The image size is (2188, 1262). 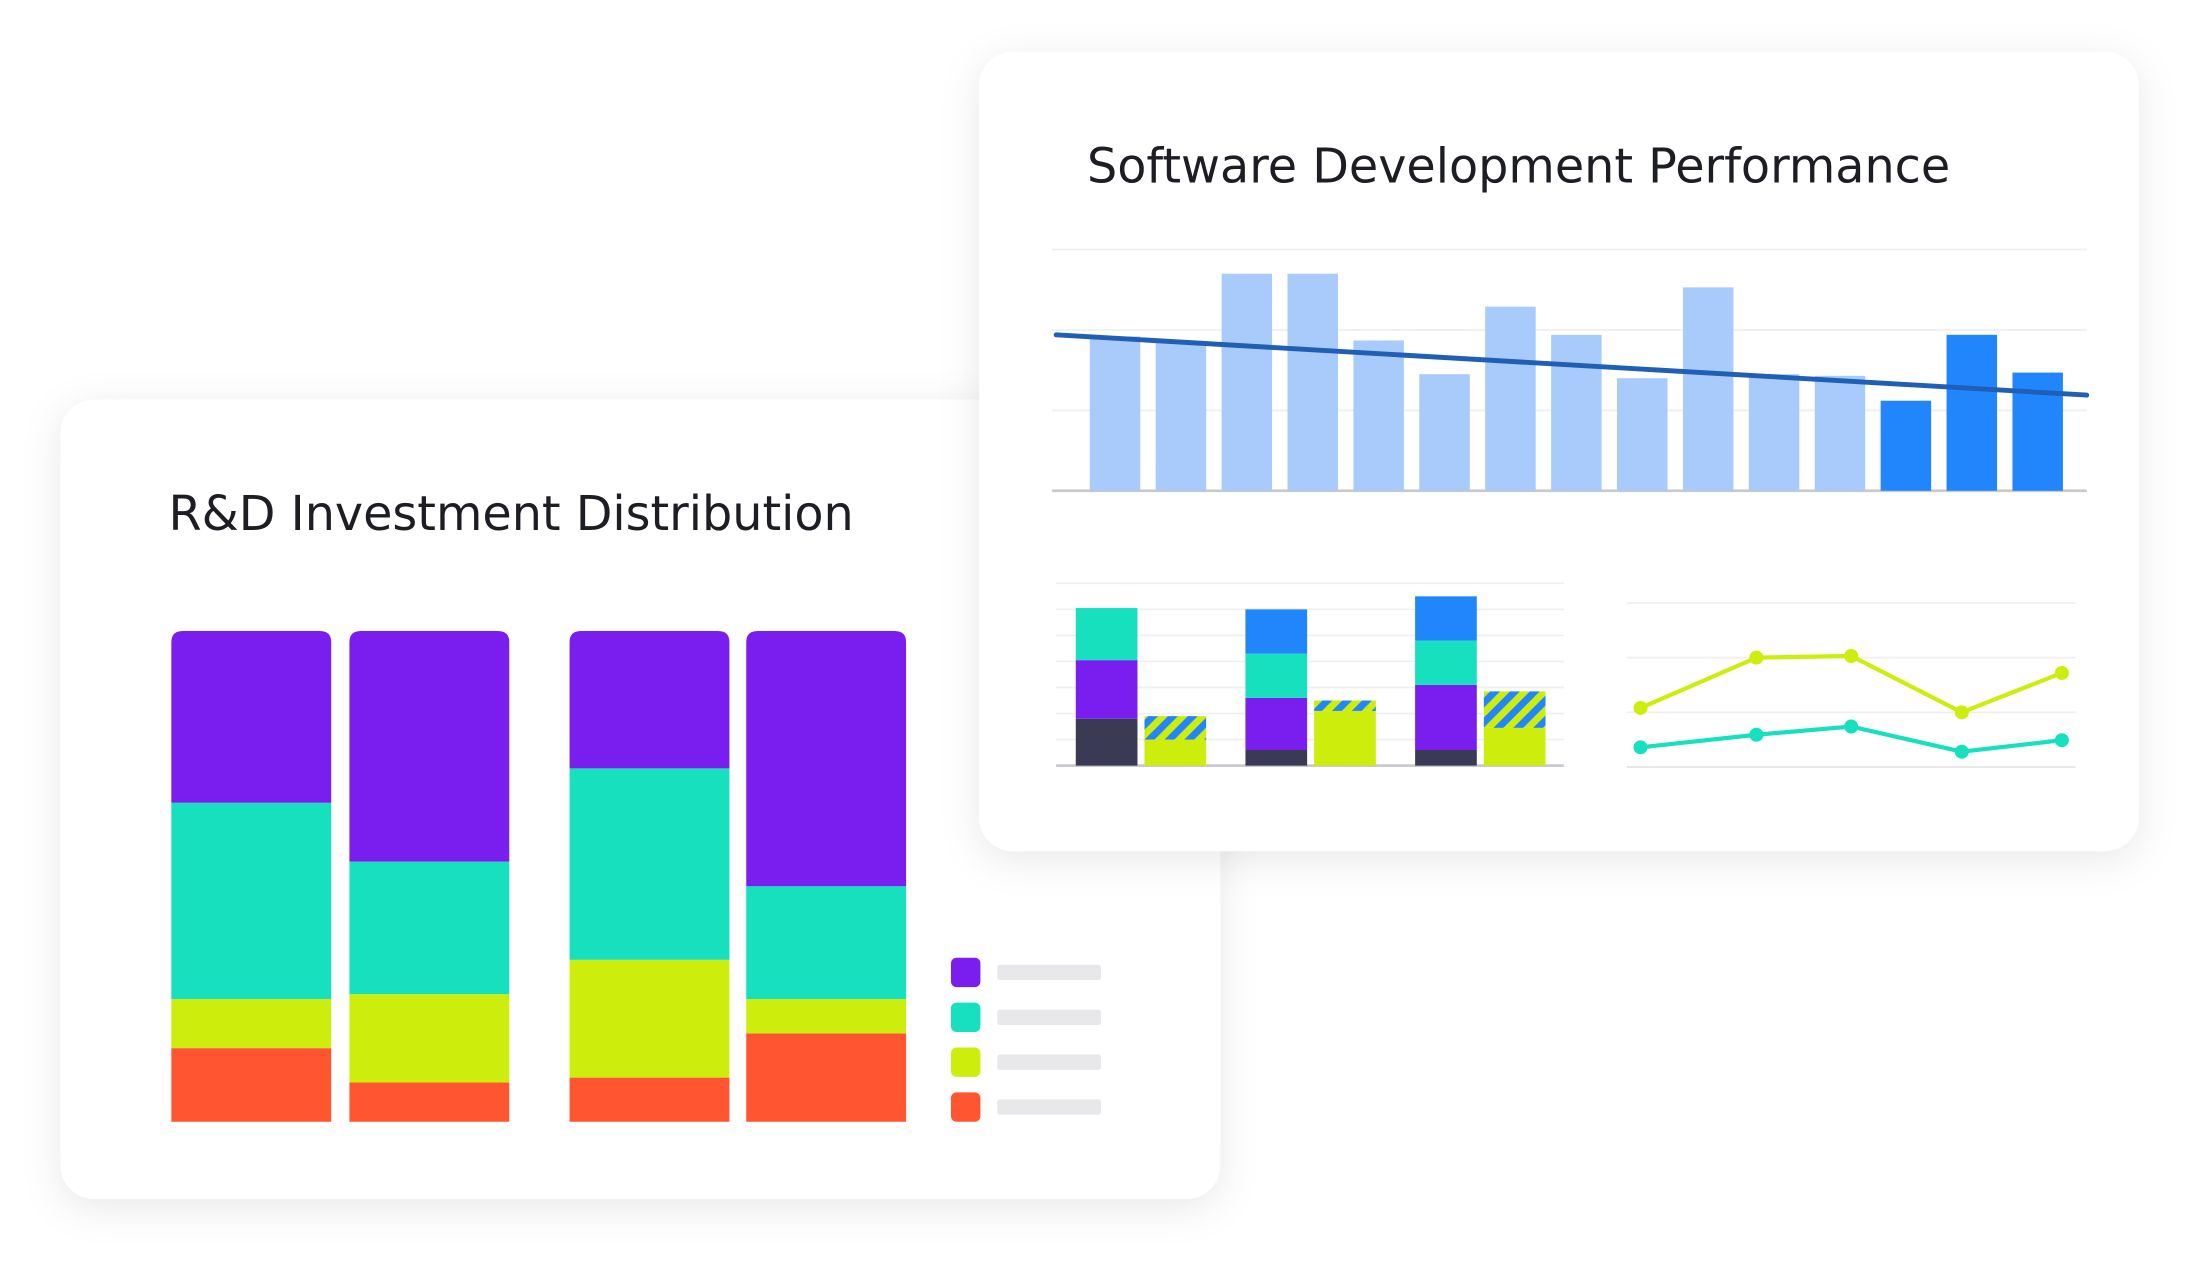 What do you see at coordinates (1851, 685) in the screenshot?
I see `line-chart` at bounding box center [1851, 685].